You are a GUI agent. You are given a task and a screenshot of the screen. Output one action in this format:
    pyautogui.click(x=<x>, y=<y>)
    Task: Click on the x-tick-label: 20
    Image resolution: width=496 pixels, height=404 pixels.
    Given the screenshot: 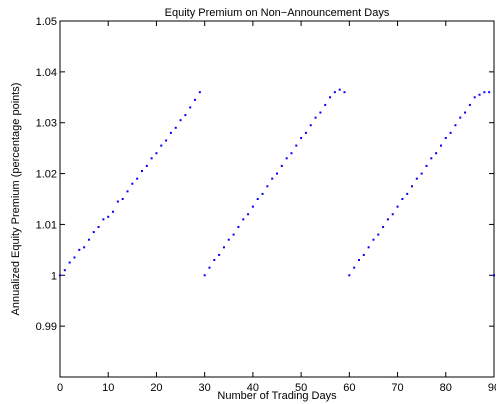 What is the action you would take?
    pyautogui.click(x=156, y=388)
    